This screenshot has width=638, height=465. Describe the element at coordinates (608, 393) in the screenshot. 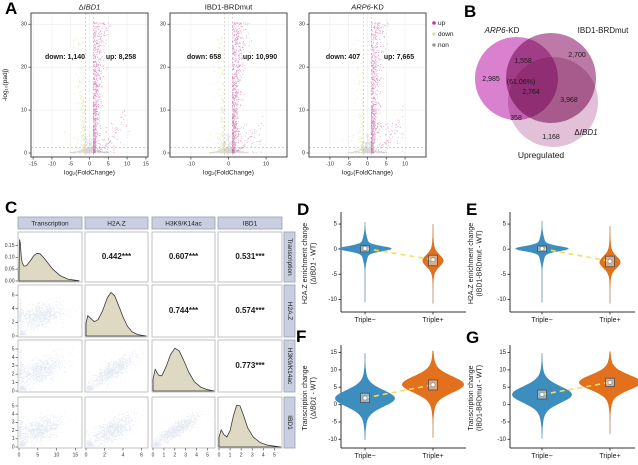

I see `violin-triple-plus` at that location.